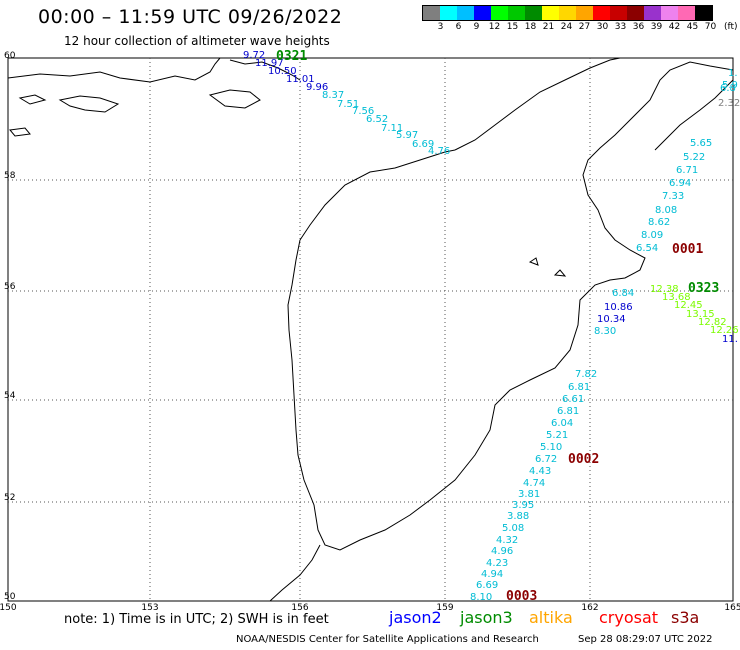  Describe the element at coordinates (645, 639) in the screenshot. I see `generated-timestamp: Sep 28 08:29:07 UTC 2022` at that location.